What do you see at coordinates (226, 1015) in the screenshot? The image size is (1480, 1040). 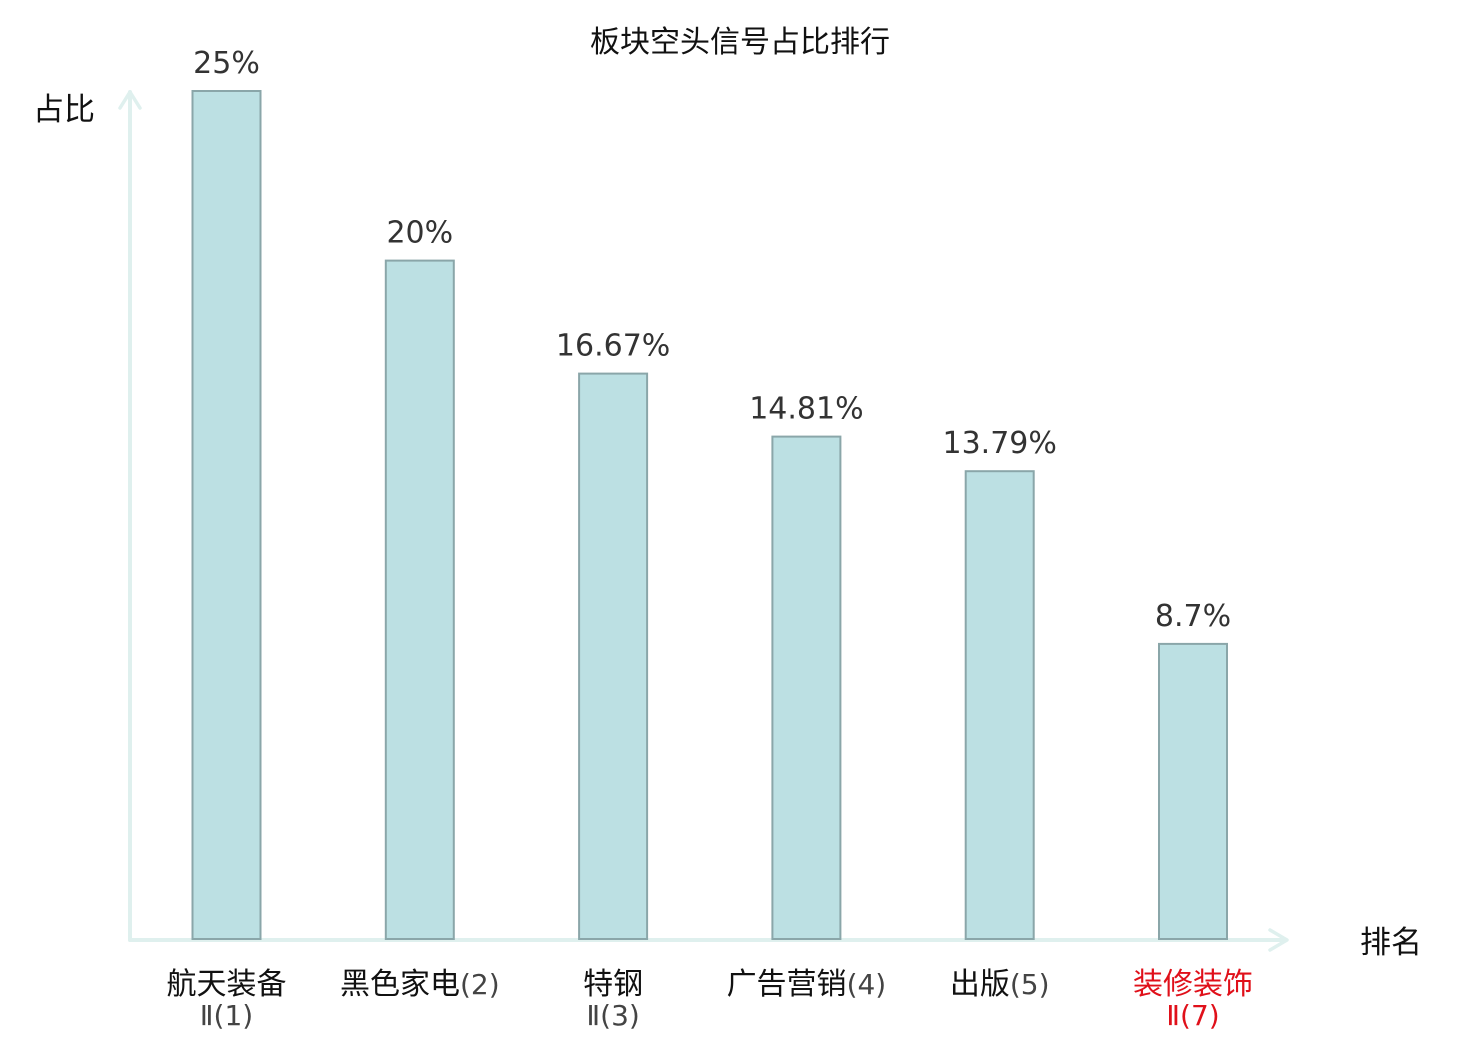 I see `category-rank-1: Ⅱ(1)` at bounding box center [226, 1015].